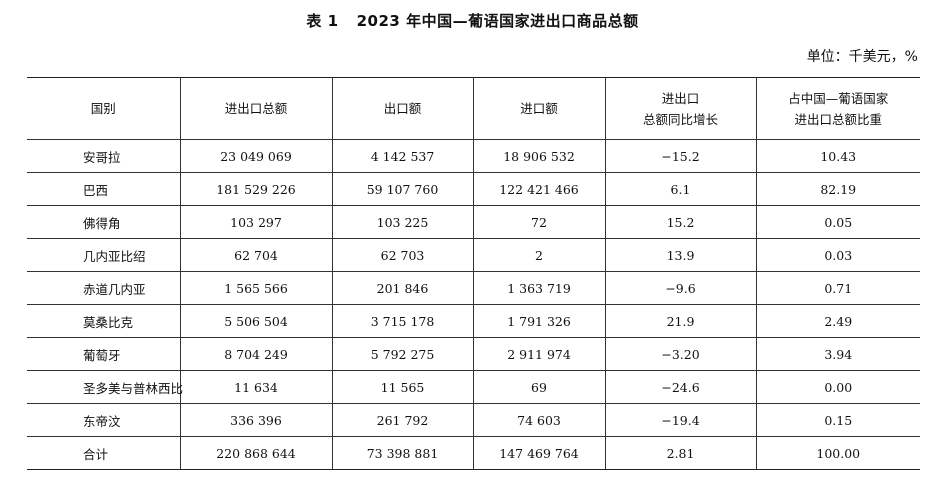 The height and width of the screenshot is (477, 945). What do you see at coordinates (837, 255) in the screenshot?
I see `cell-share: 0.03` at bounding box center [837, 255].